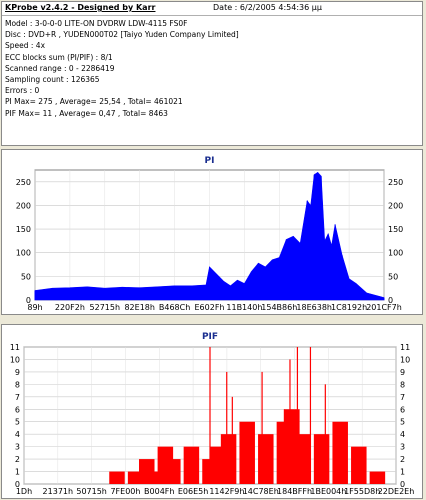 This screenshot has height=500, width=426. What do you see at coordinates (25, 46) in the screenshot?
I see `speed-line: Speed : 4x` at bounding box center [25, 46].